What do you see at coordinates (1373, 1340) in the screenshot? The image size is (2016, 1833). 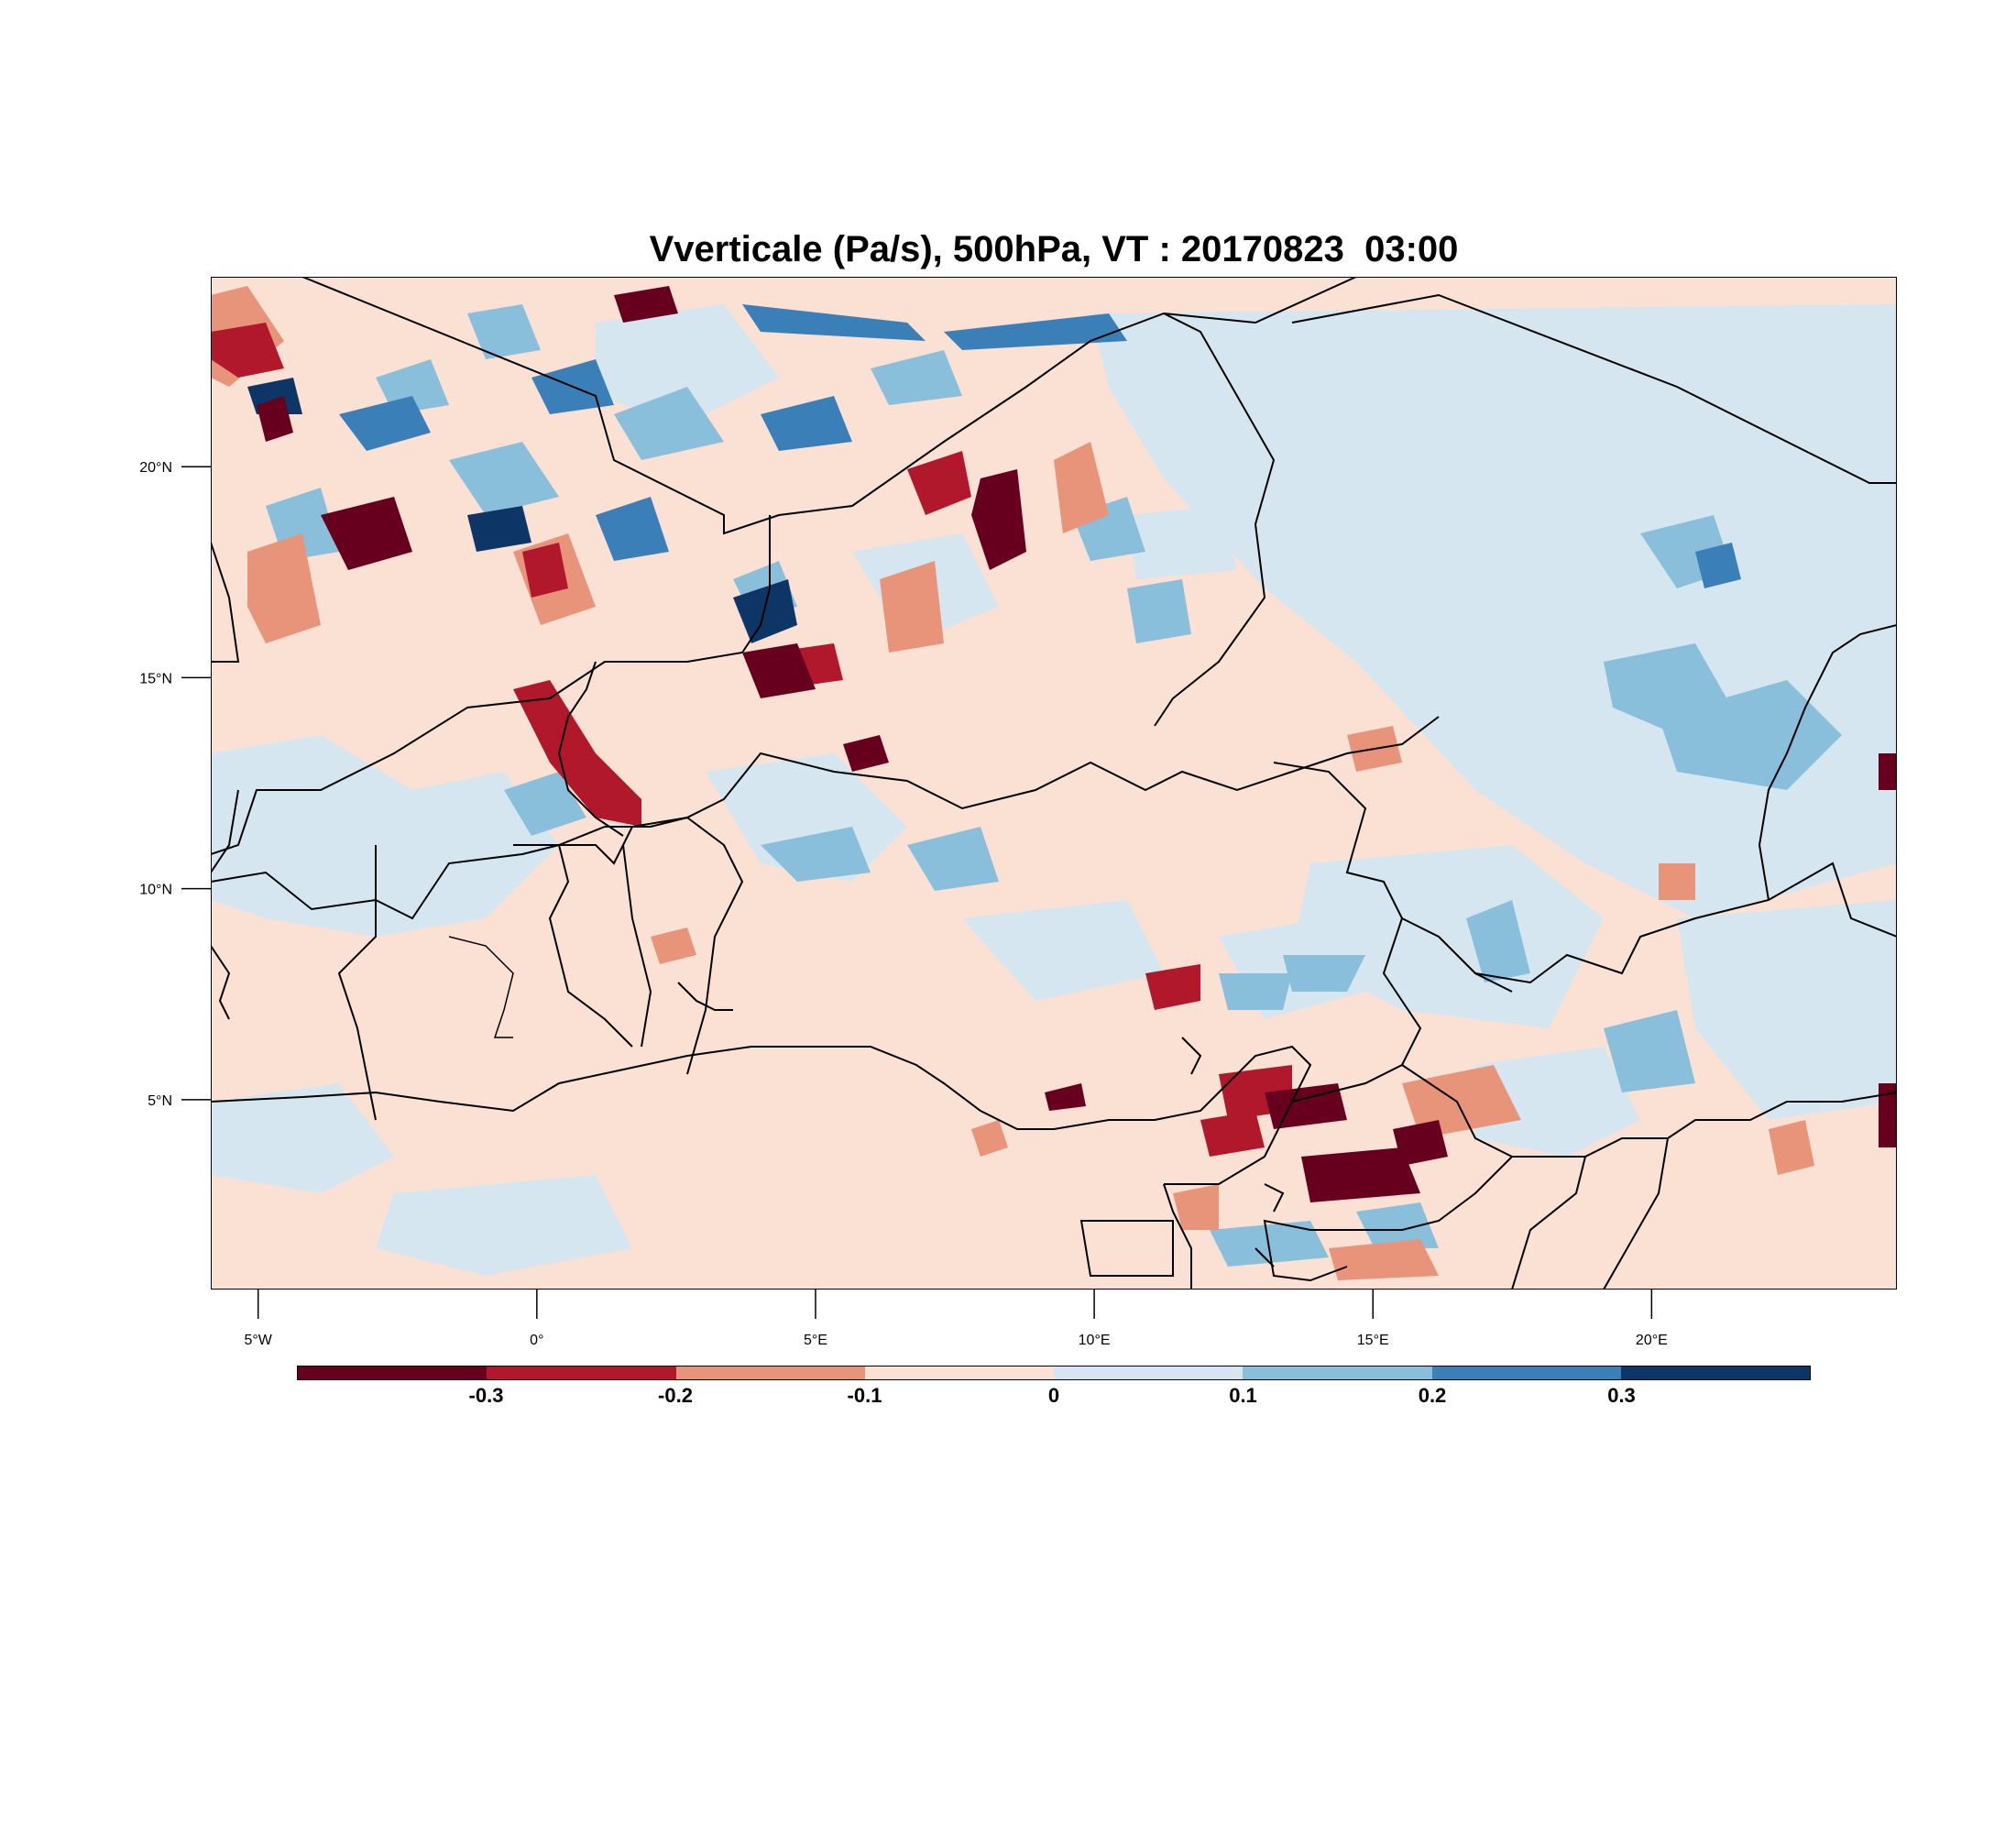 I see `lon-tick-label: 15°E` at bounding box center [1373, 1340].